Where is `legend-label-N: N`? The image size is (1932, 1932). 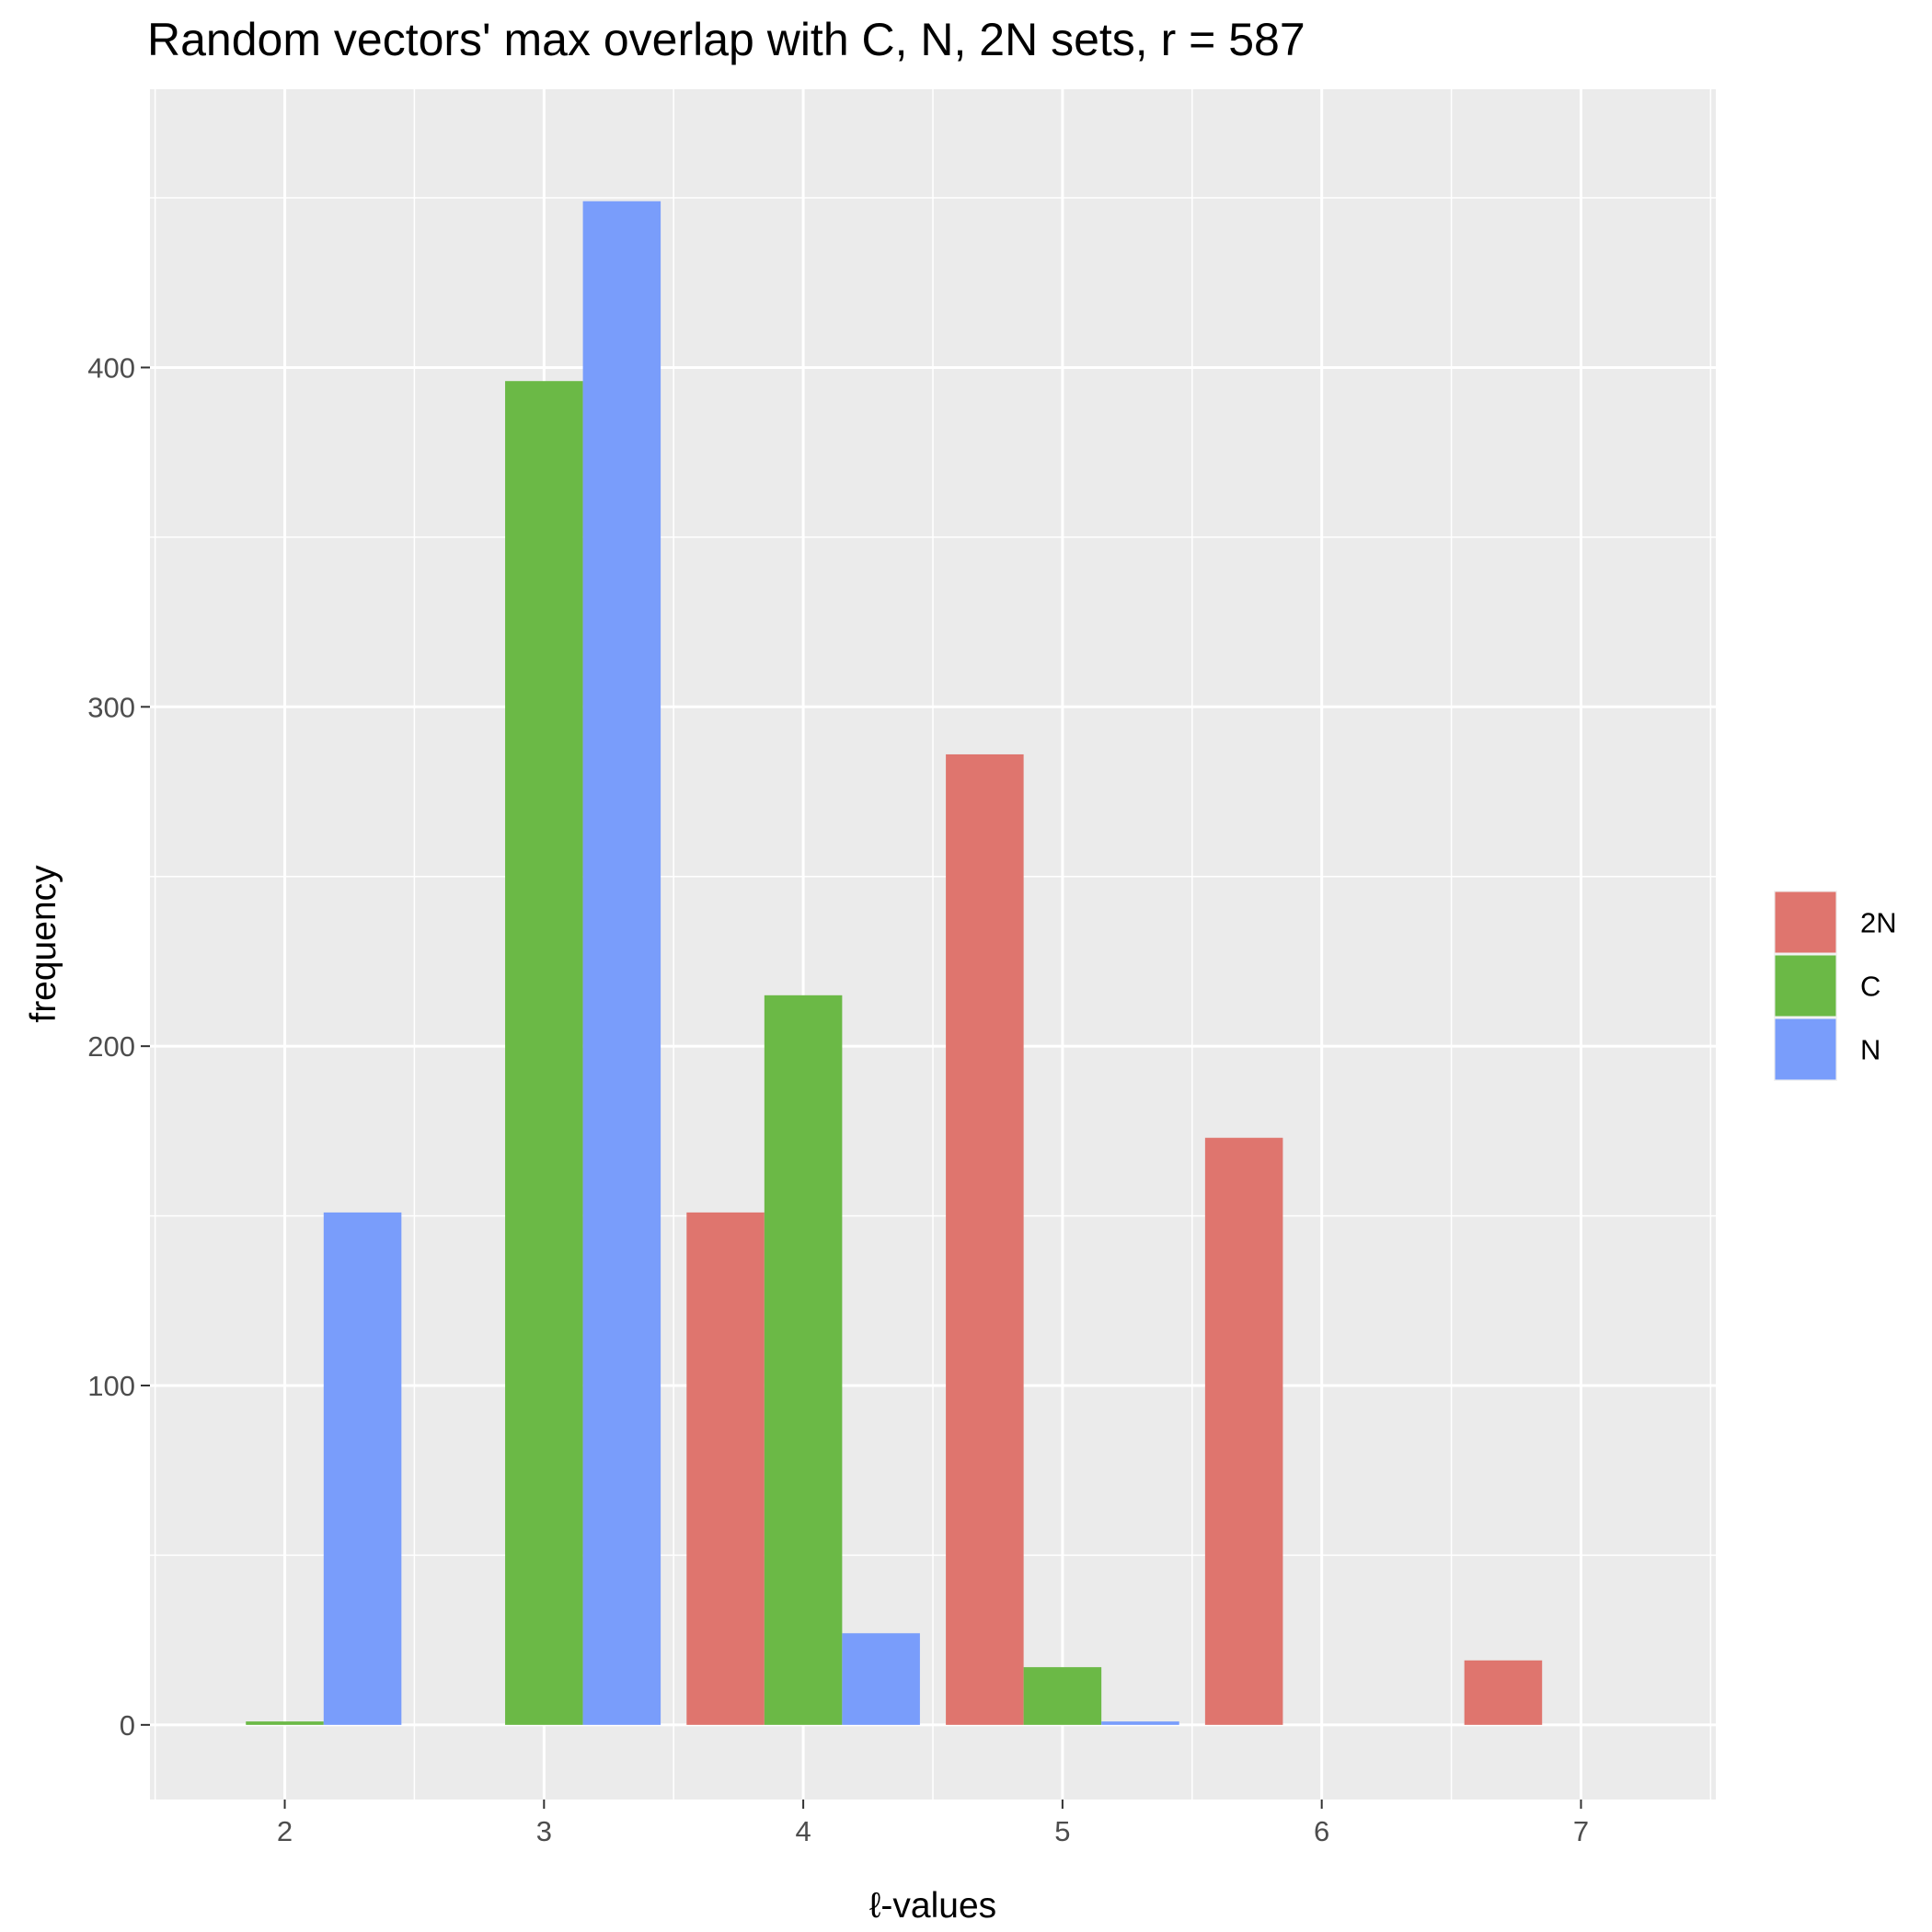 legend-label-N: N is located at coordinates (1870, 1050).